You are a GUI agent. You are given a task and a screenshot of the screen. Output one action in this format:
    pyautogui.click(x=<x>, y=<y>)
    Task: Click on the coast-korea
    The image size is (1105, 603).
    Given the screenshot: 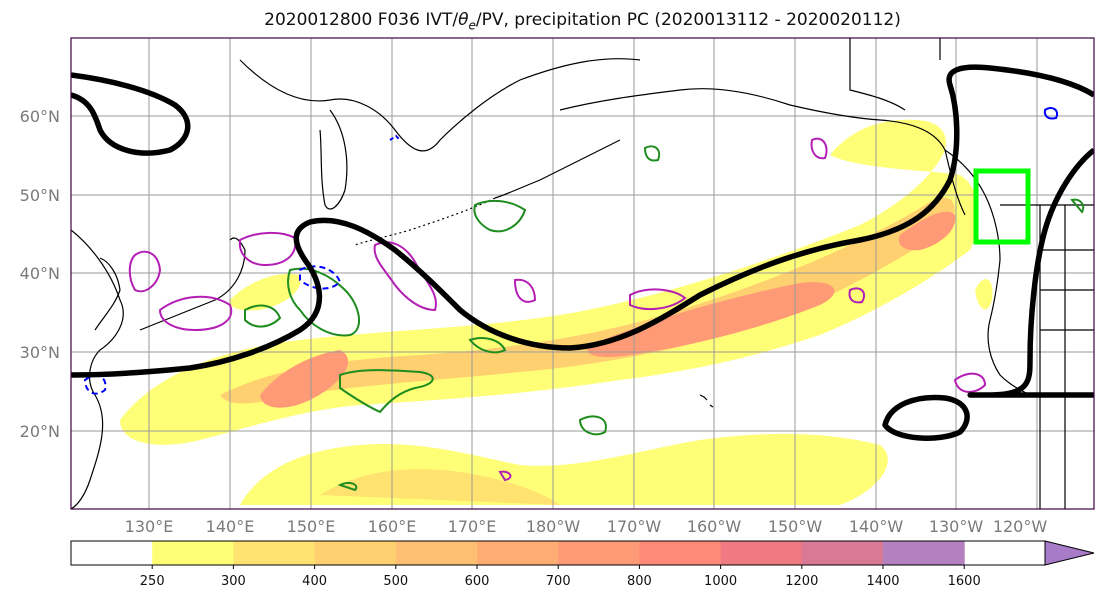 What is the action you would take?
    pyautogui.click(x=107, y=294)
    